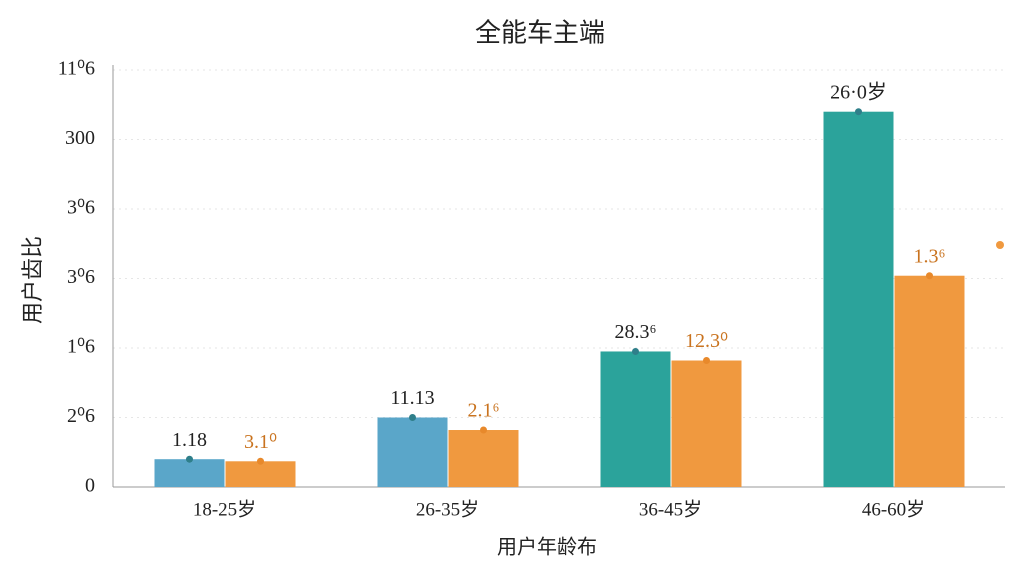  I want to click on x-tick-label: 46-60岁, so click(893, 509).